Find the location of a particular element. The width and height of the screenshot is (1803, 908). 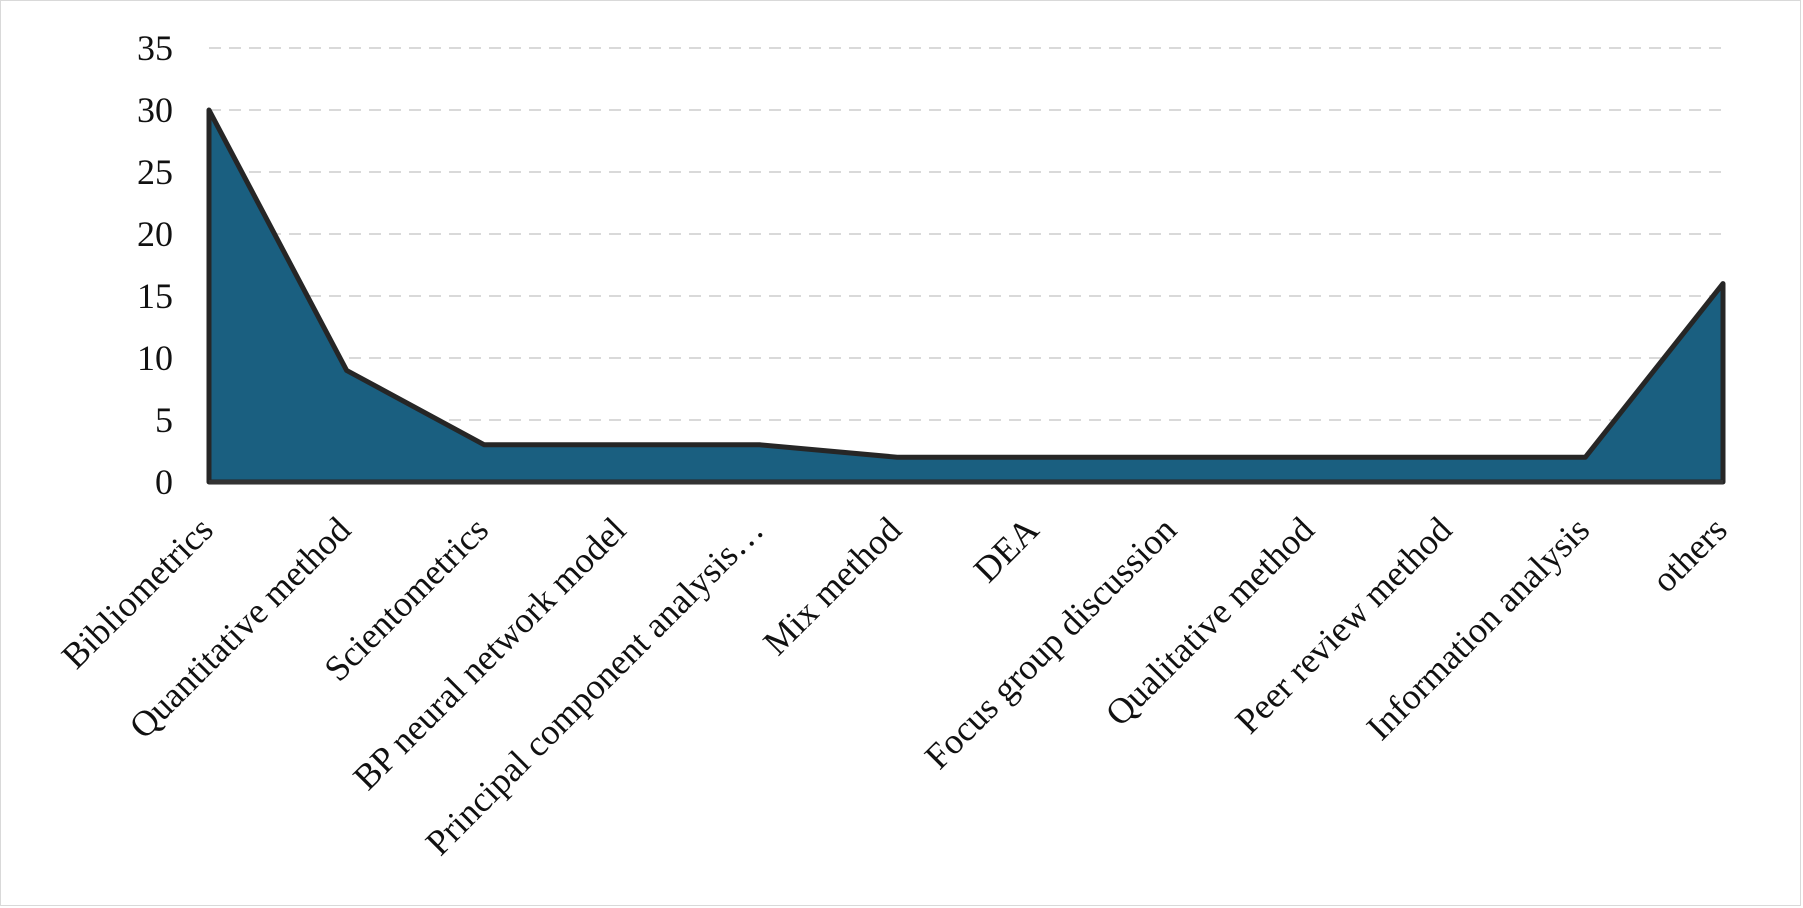

y-tick-label-10: 10 is located at coordinates (155, 358).